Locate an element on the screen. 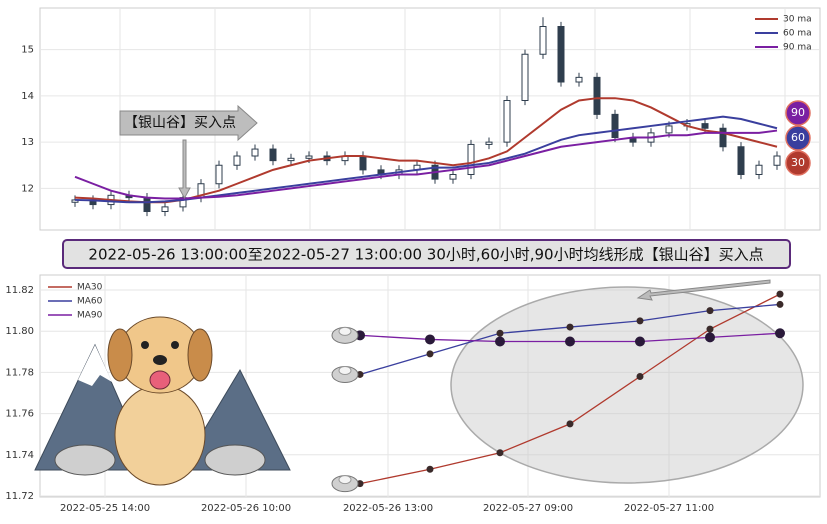  legend-label: 90 ma is located at coordinates (797, 48).